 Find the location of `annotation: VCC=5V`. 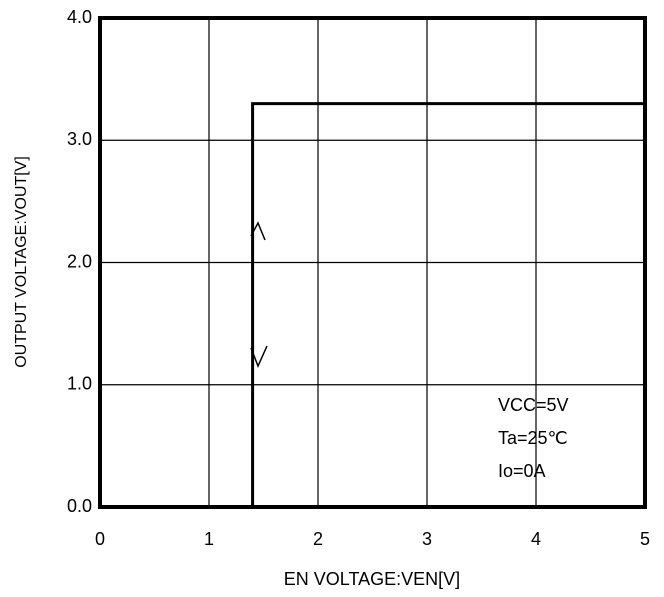

annotation: VCC=5V is located at coordinates (533, 405).